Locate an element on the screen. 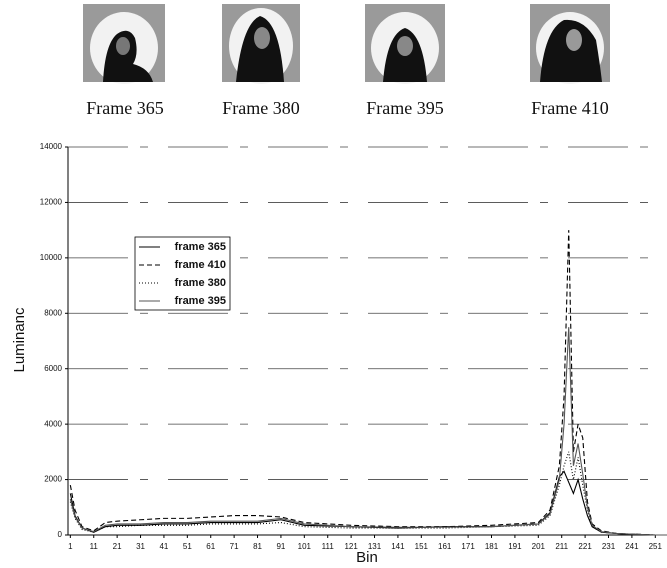  frame-caption: Frame 395 is located at coordinates (404, 108).